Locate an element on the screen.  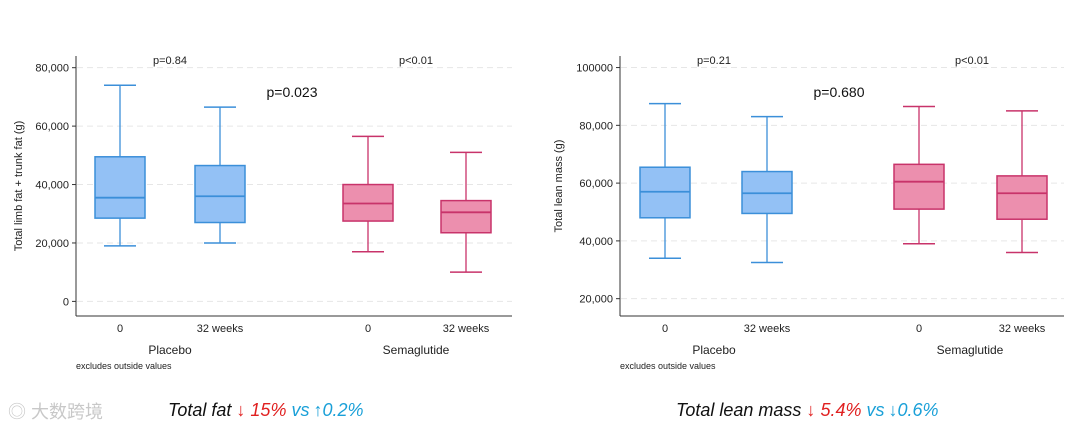
summary-placebo-change: 0.6% is located at coordinates (918, 410).